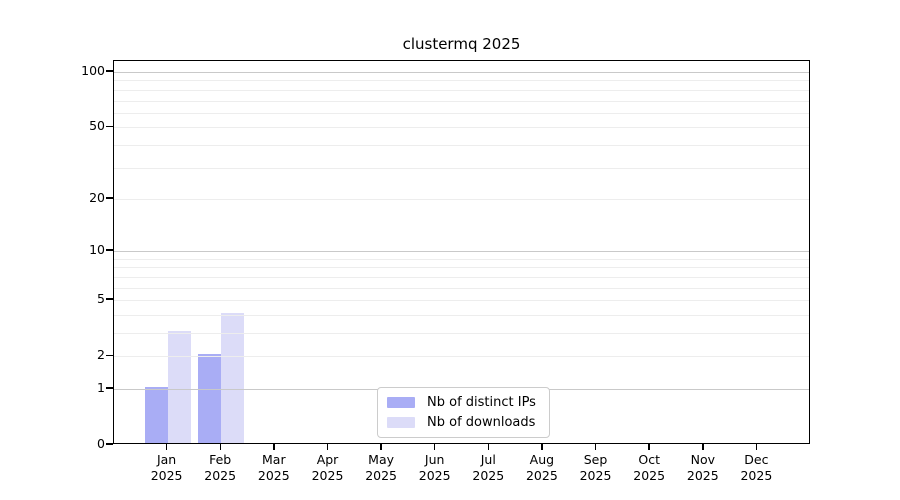 The image size is (900, 500). Describe the element at coordinates (756, 447) in the screenshot. I see `x-tick-mark-dec` at that location.